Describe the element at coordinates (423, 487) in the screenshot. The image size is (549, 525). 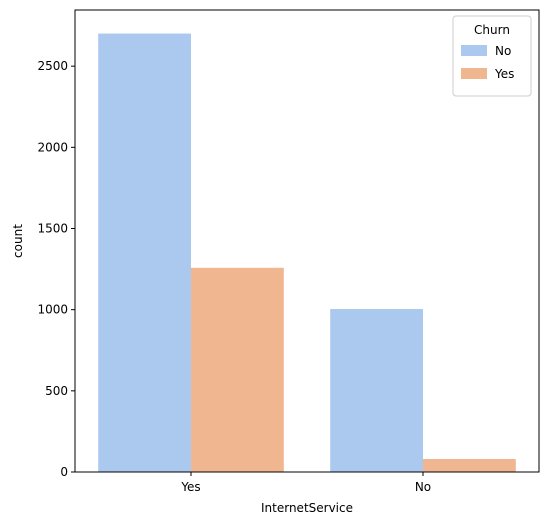
I see `x-tick-label: No` at that location.